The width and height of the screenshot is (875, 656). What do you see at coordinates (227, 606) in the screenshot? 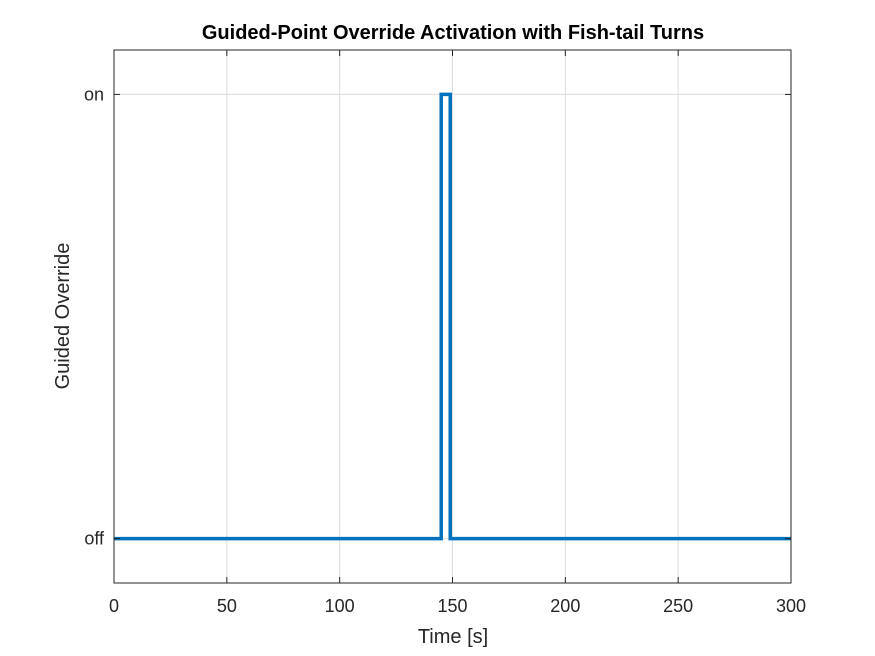
I see `x-tick-label: 50` at bounding box center [227, 606].